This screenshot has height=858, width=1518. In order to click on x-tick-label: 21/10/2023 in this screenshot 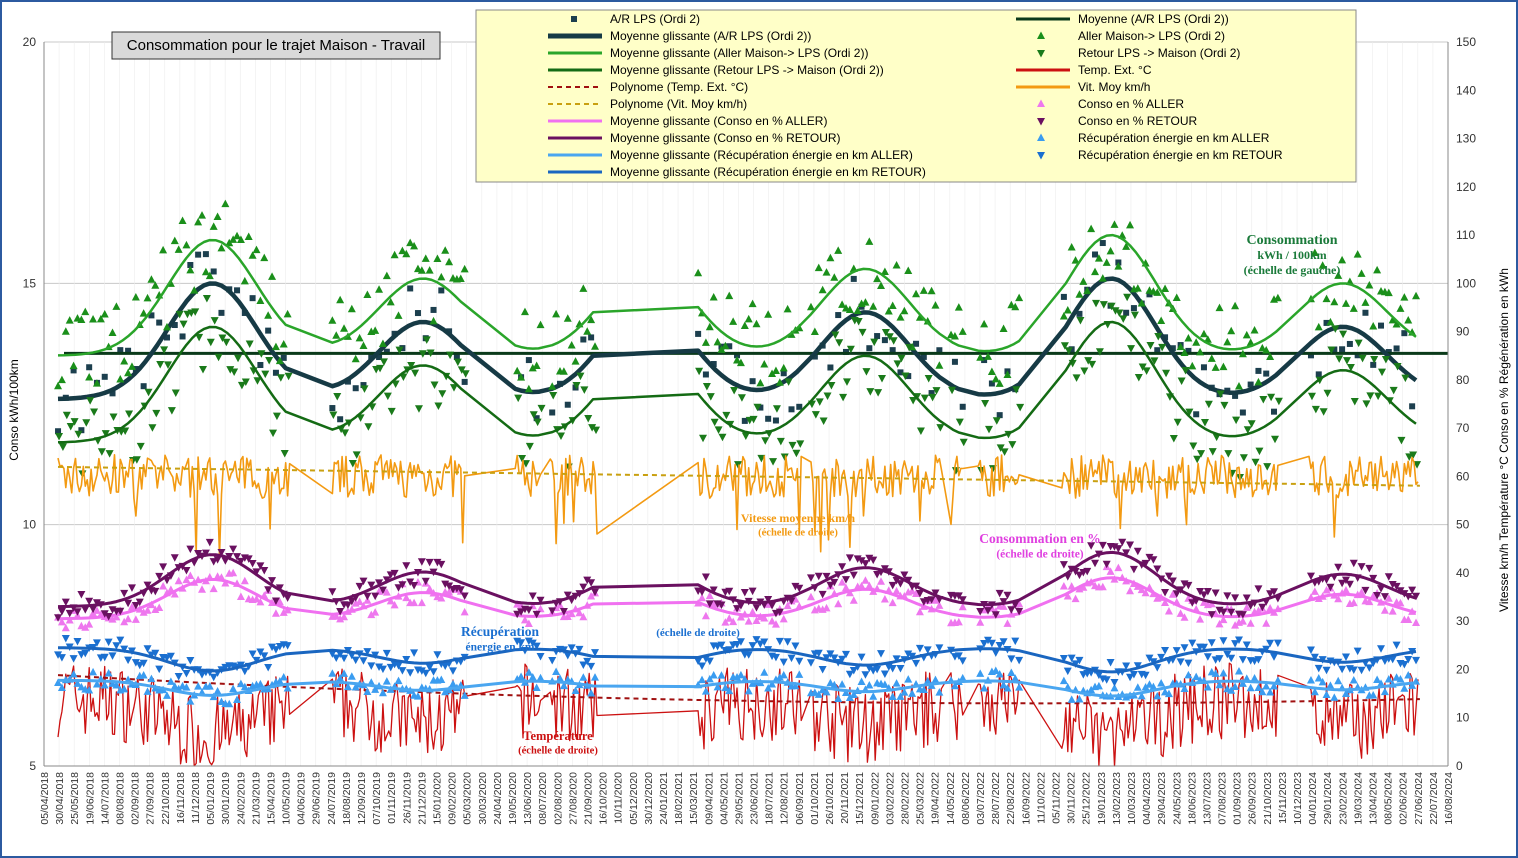, I will do `click(1268, 798)`.